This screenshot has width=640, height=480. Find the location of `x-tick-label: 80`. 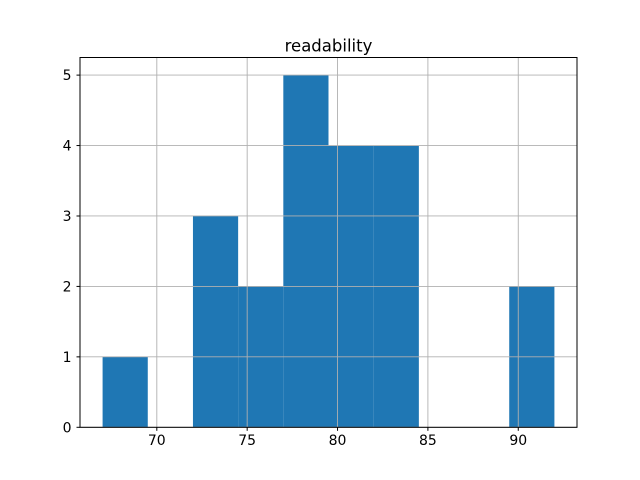

x-tick-label: 80 is located at coordinates (338, 441).